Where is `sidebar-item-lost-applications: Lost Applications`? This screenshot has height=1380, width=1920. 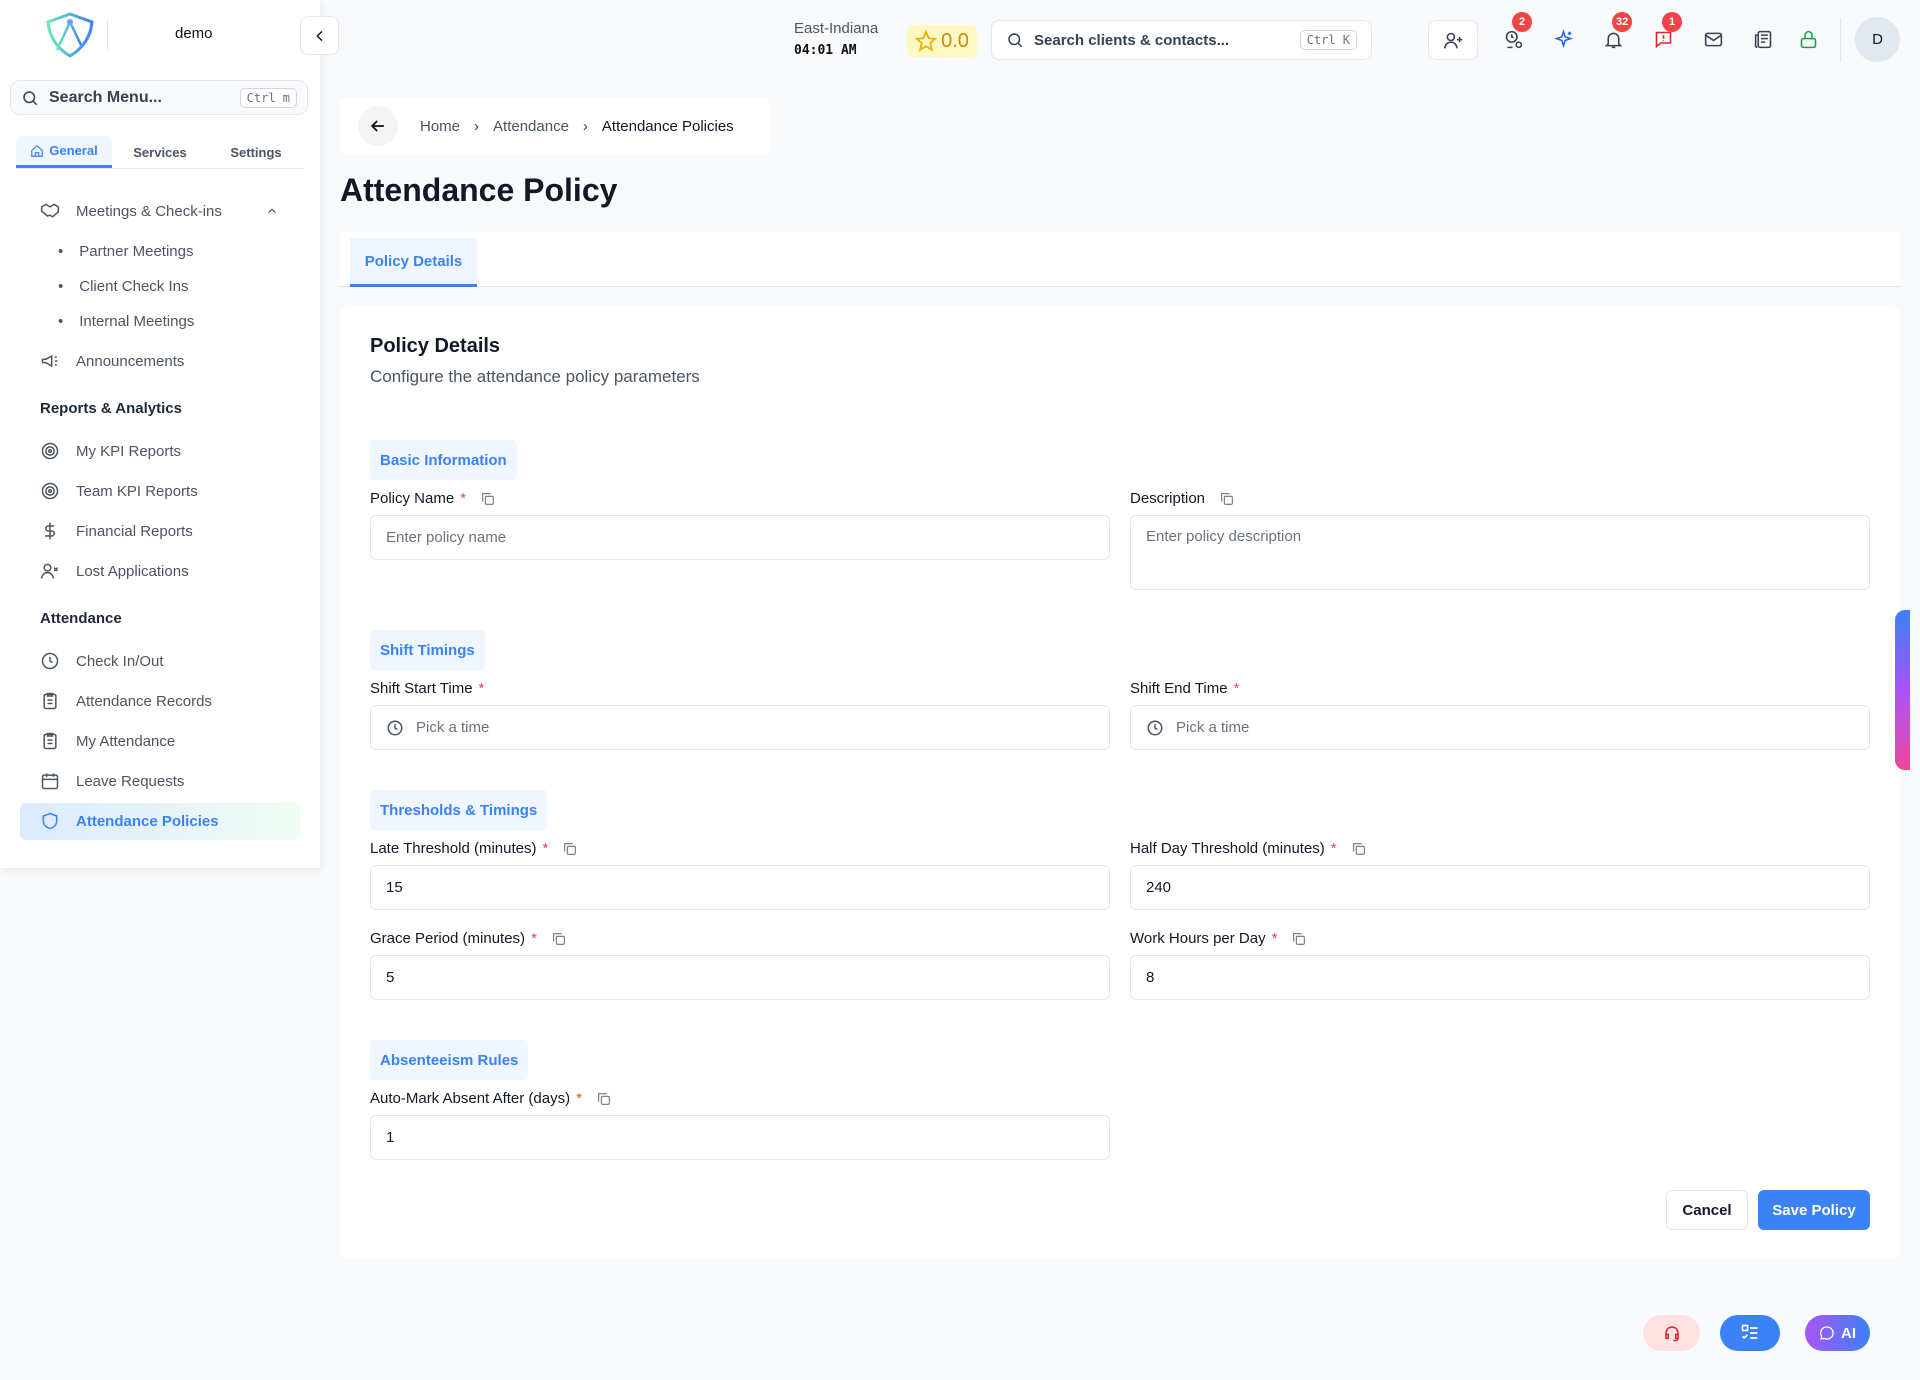 sidebar-item-lost-applications: Lost Applications is located at coordinates (114, 571).